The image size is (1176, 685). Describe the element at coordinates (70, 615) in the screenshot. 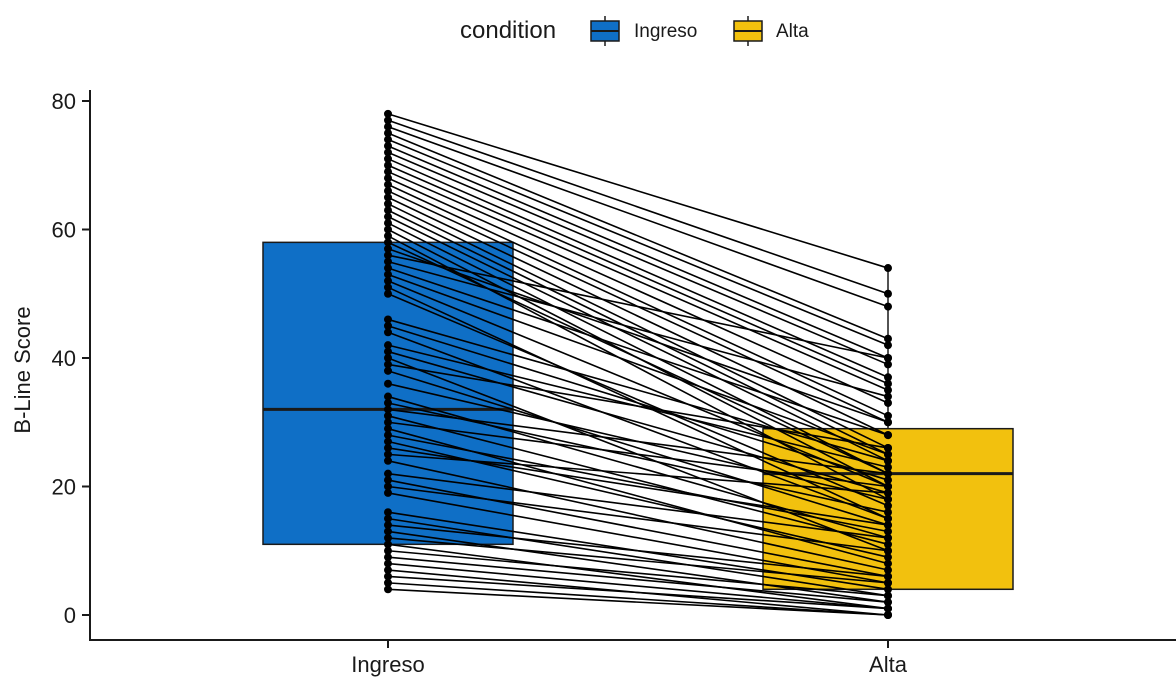

I see `y-tick-label-0: 0` at that location.